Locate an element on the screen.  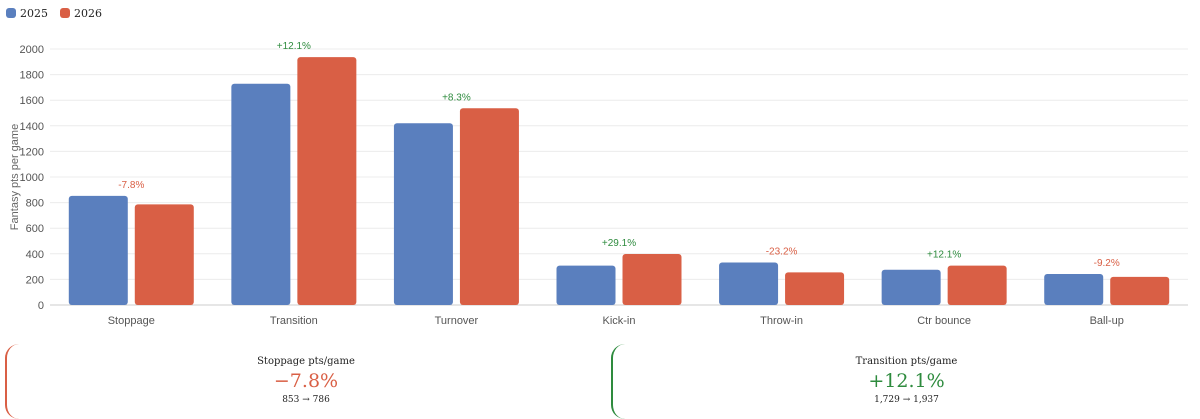
x-tick-label: Throw-in is located at coordinates (781, 321).